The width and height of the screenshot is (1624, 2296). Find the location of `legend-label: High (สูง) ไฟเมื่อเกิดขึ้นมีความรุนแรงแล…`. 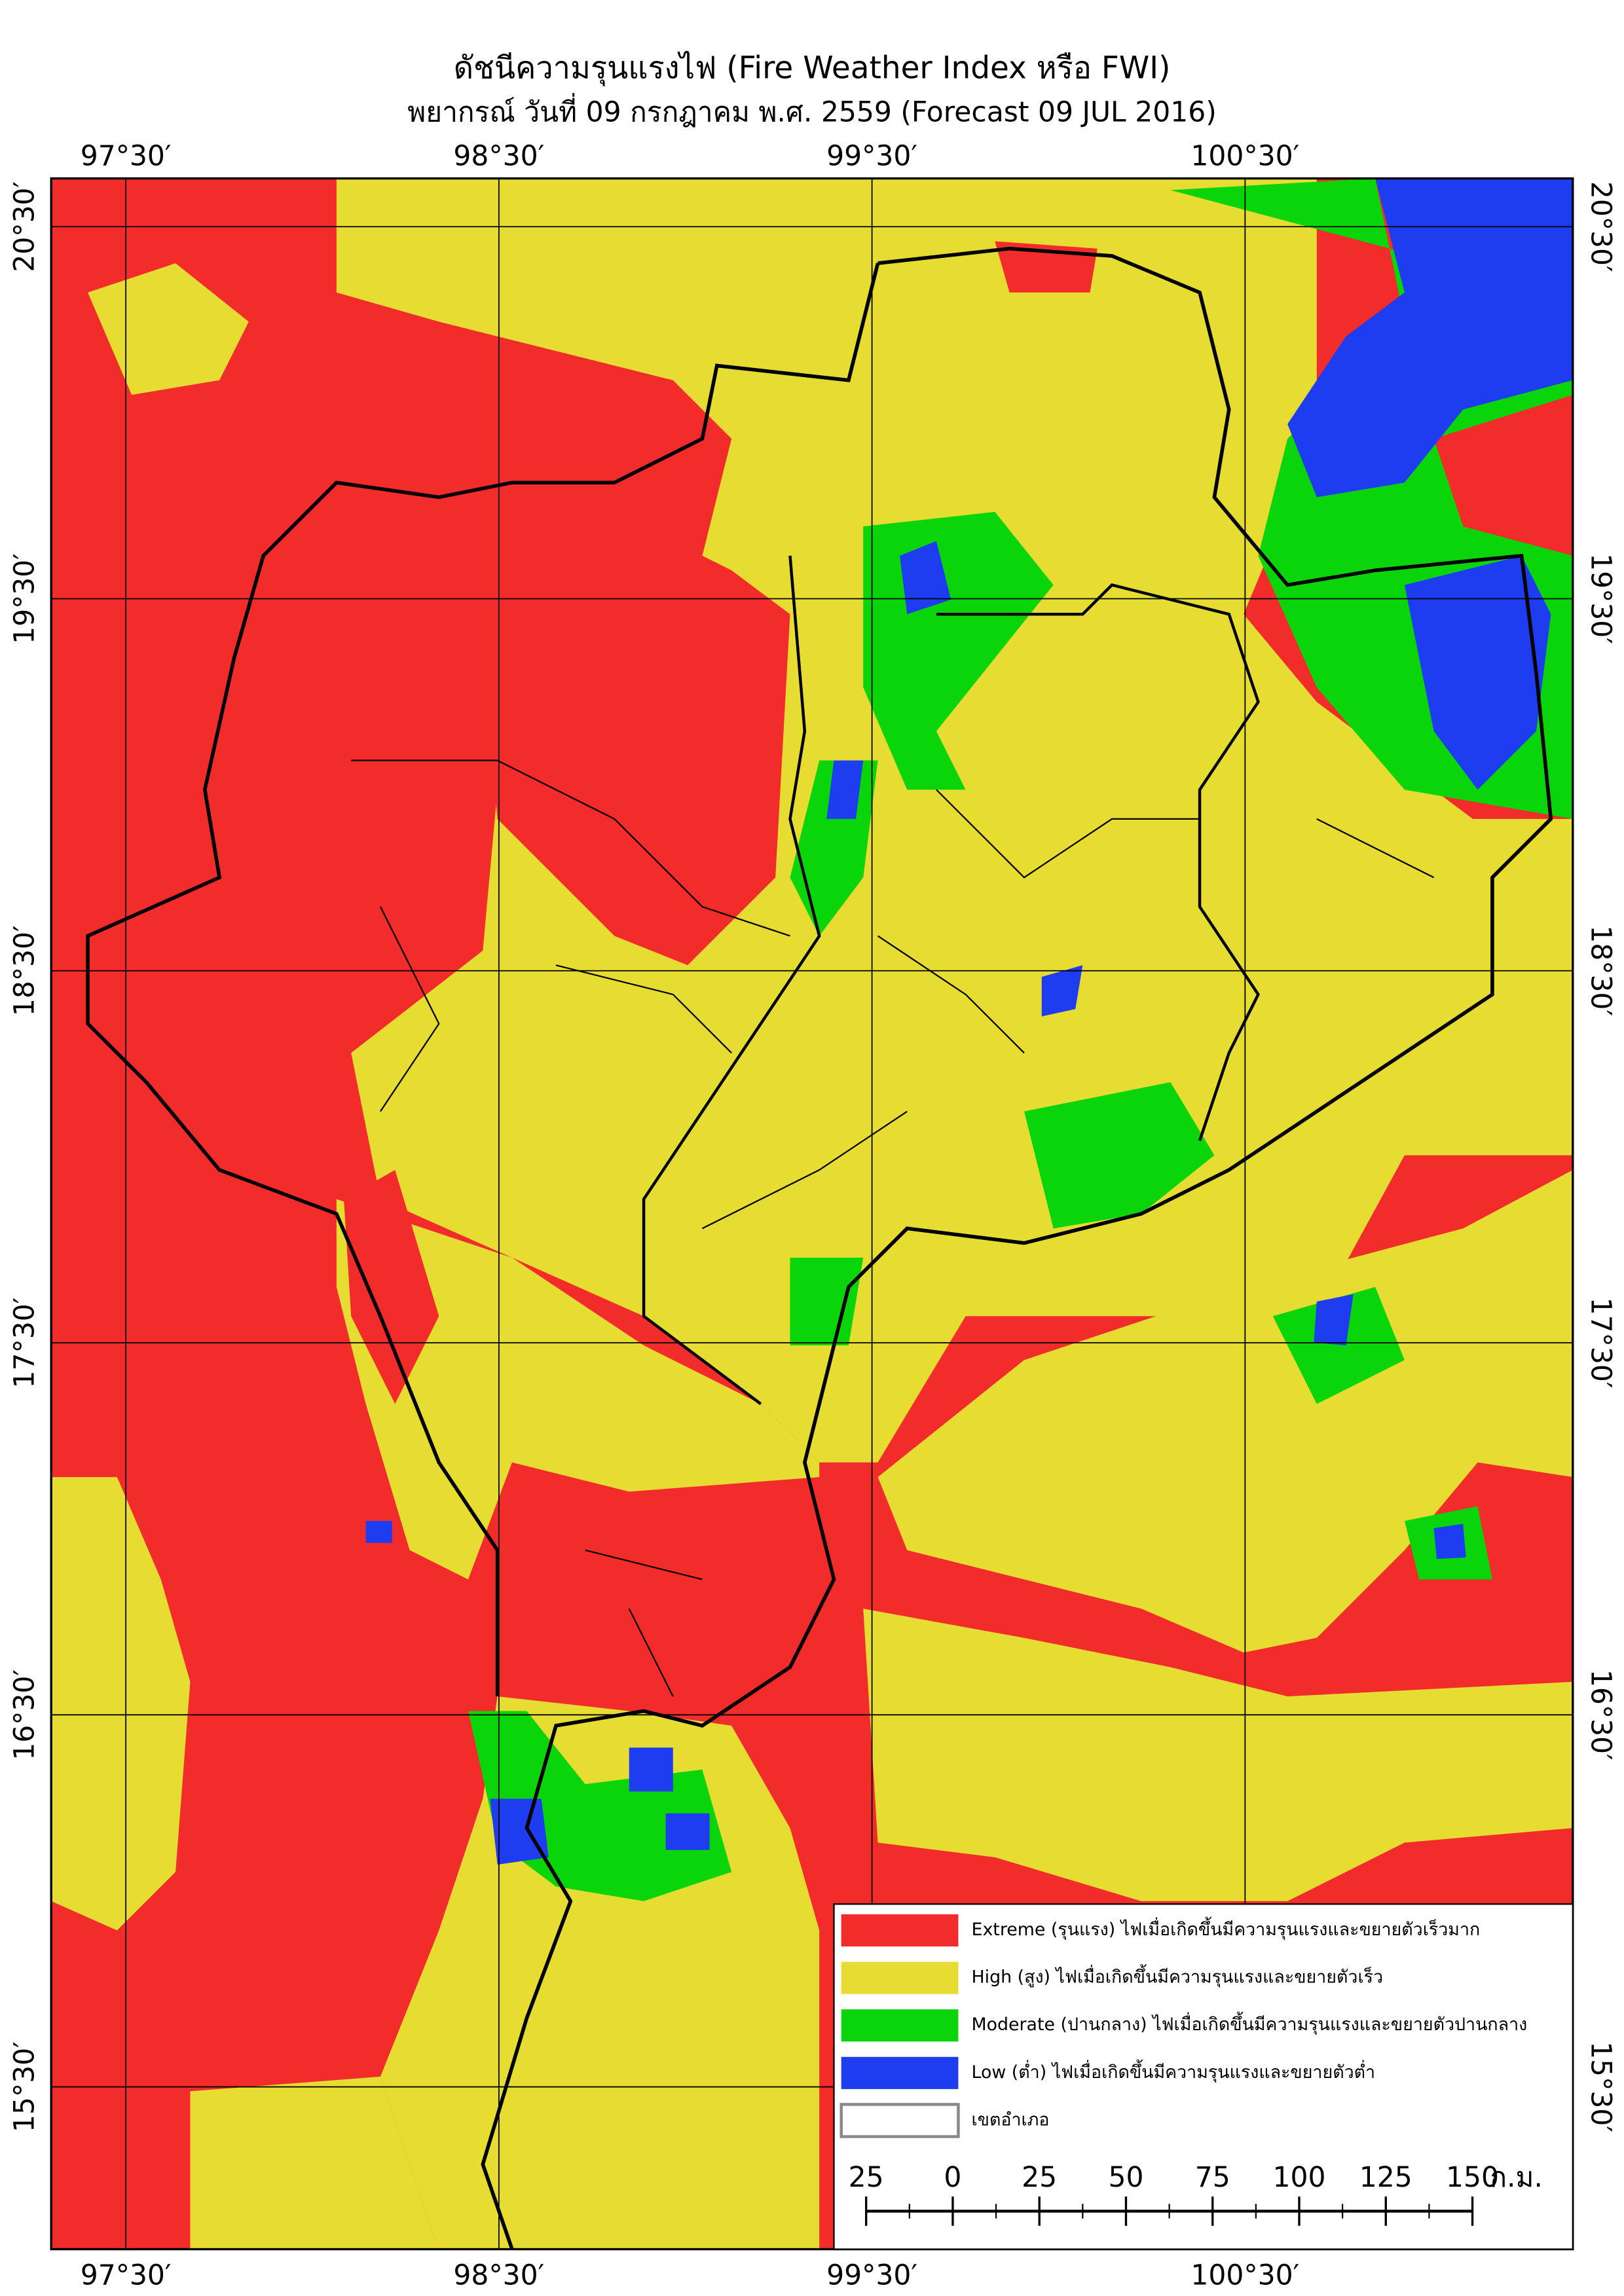

legend-label: High (สูง) ไฟเมื่อเกิดขึ้นมีความรุนแรงแล… is located at coordinates (1178, 1976).